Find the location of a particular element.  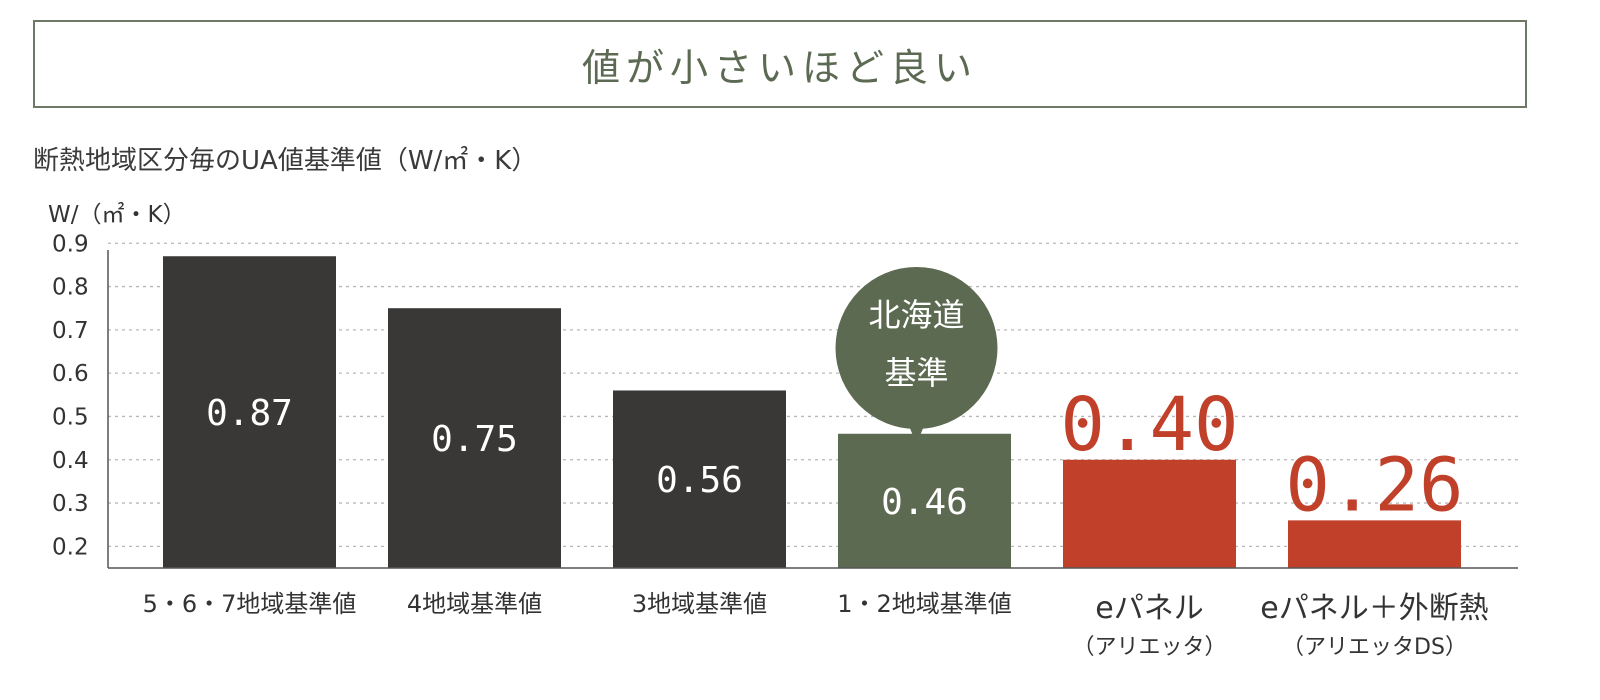

bar-value-label: 0.40 is located at coordinates (1149, 425).